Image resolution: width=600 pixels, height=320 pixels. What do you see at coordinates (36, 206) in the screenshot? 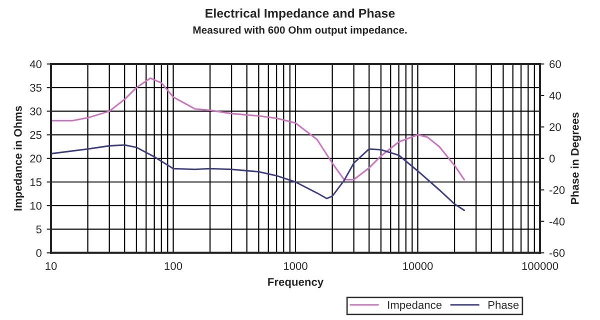
I see `y-tick-label: 10` at bounding box center [36, 206].